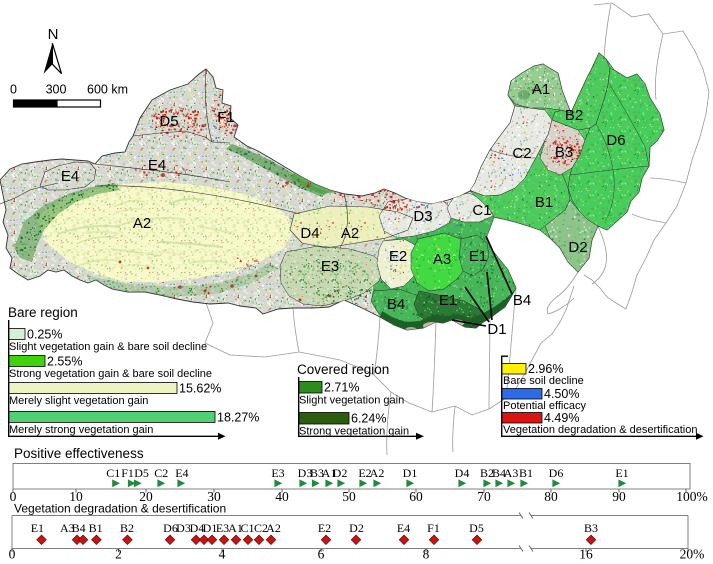 This screenshot has height=564, width=713. I want to click on svg-text: 2.96%, so click(545, 369).